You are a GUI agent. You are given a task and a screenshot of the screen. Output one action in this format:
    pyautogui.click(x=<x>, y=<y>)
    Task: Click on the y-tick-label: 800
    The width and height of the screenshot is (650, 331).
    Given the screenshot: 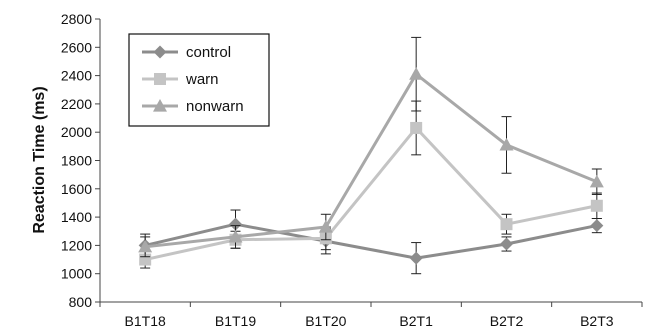 What is the action you would take?
    pyautogui.click(x=81, y=302)
    